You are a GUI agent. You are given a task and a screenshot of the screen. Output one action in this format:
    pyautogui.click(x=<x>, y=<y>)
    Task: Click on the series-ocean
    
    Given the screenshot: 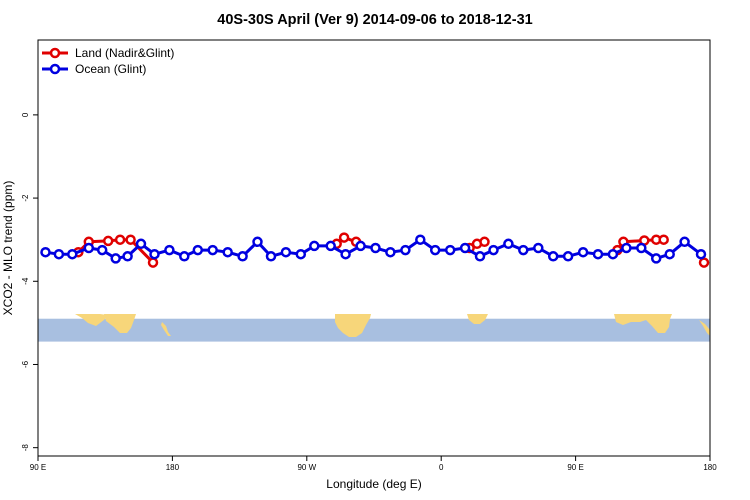 What is the action you would take?
    pyautogui.click(x=373, y=249)
    